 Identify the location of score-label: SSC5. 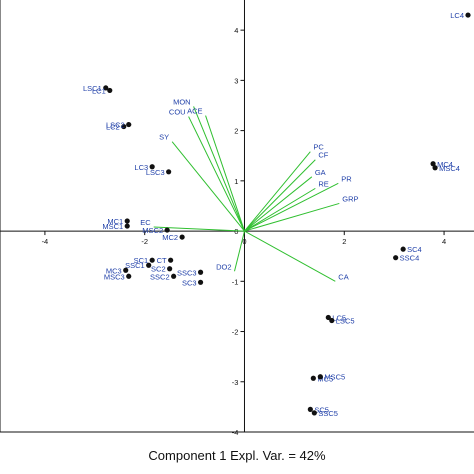
(328, 413).